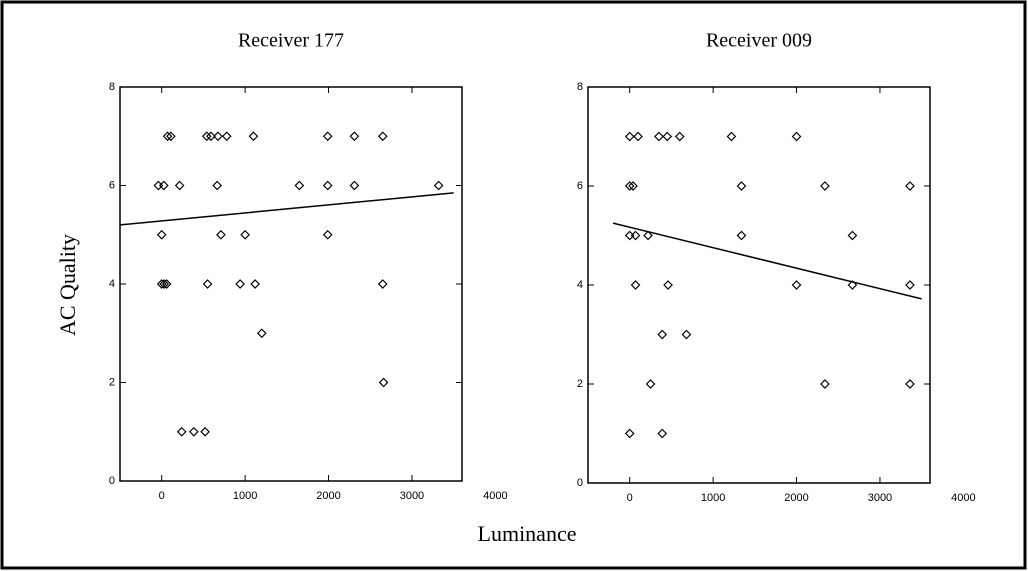 The width and height of the screenshot is (1028, 571). Describe the element at coordinates (67, 285) in the screenshot. I see `y-axis-label: AC Quality` at that location.